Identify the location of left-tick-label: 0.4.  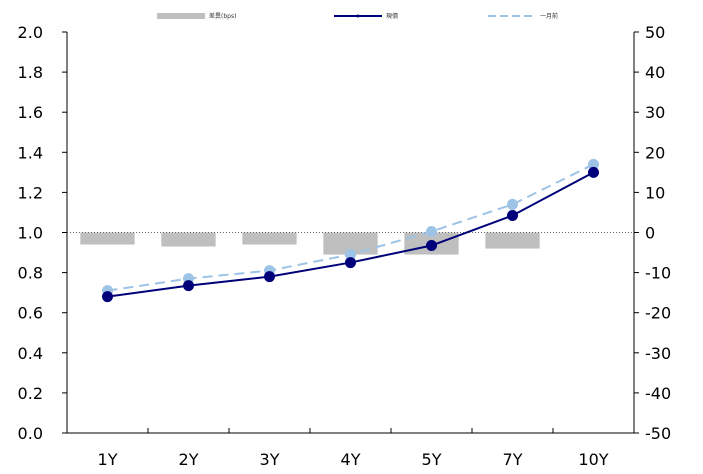
(30, 353).